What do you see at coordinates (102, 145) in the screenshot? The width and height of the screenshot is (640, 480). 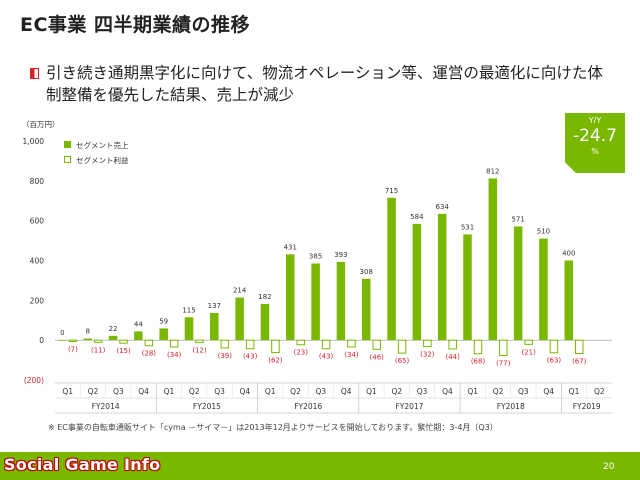 I see `legend-sales-label: セグメント売上` at bounding box center [102, 145].